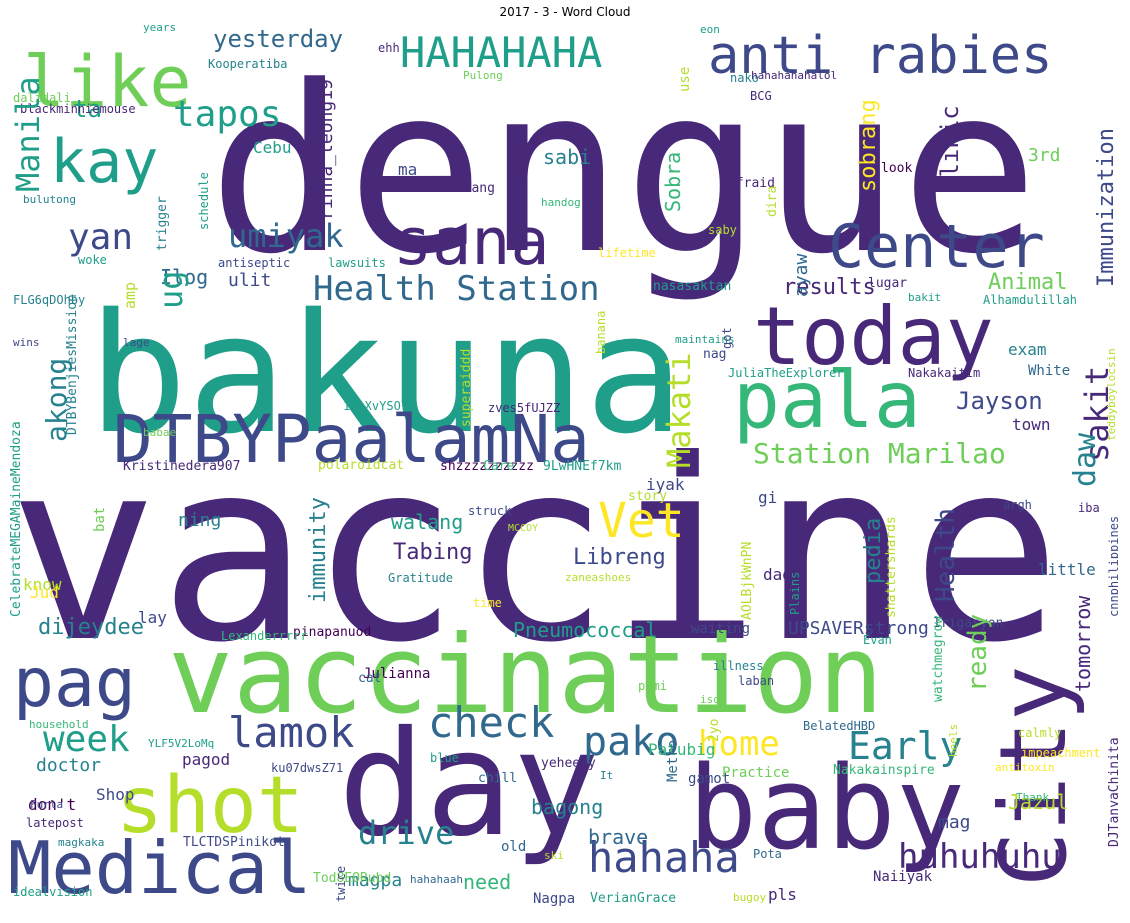  Describe the element at coordinates (100, 519) in the screenshot. I see `word-bat: bat` at that location.